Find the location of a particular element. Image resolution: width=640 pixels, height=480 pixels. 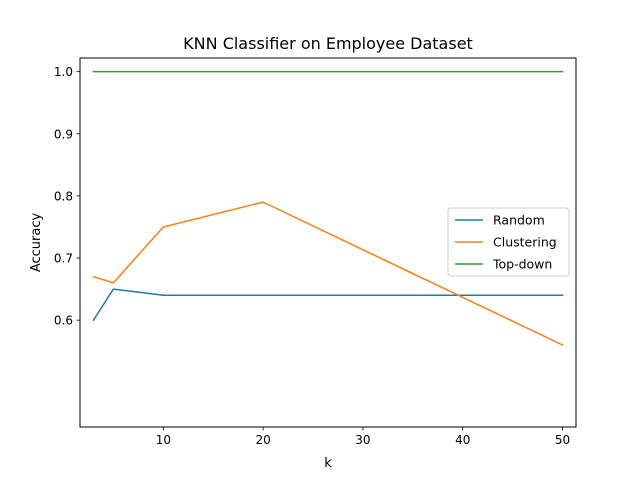

y-axis-ticks: 0.6 0.7 0.8 0.9 1.0 is located at coordinates (67, 196).